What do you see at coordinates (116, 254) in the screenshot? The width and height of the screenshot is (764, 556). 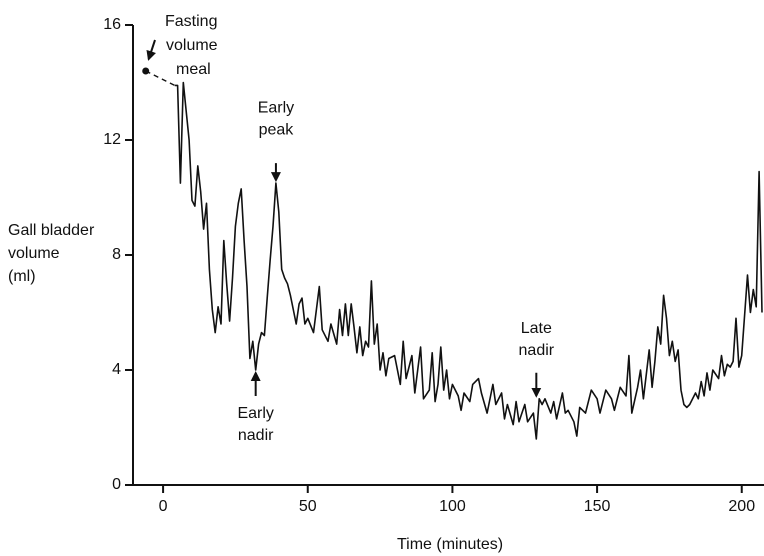 I see `y-tick-label: 8` at bounding box center [116, 254].